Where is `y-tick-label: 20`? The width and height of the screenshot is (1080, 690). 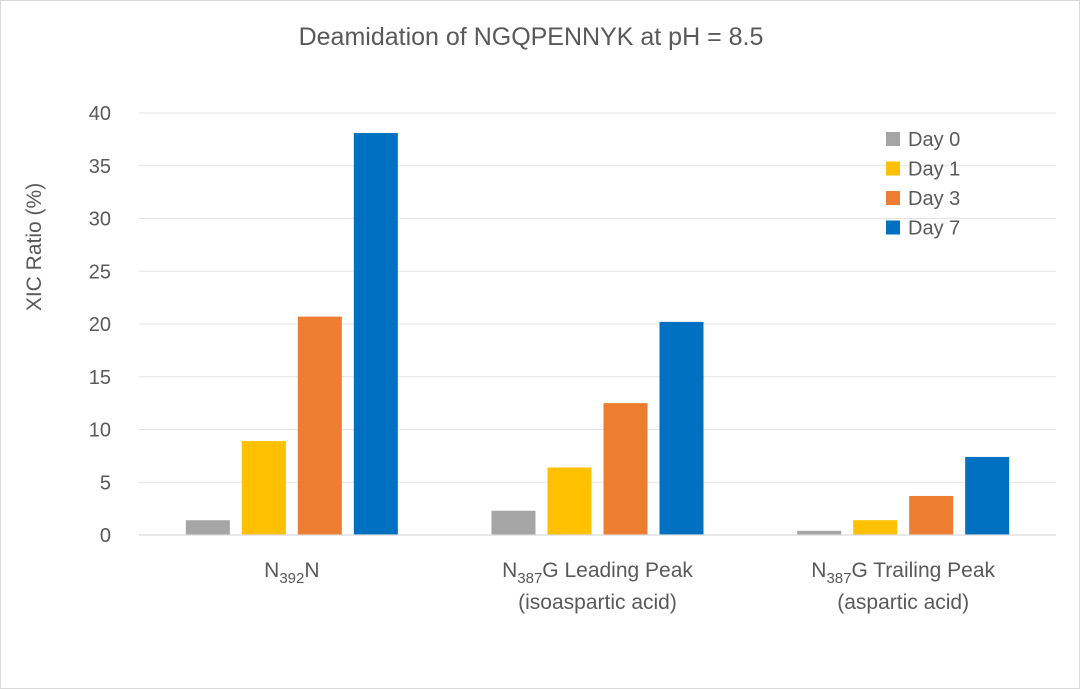
y-tick-label: 20 is located at coordinates (100, 325).